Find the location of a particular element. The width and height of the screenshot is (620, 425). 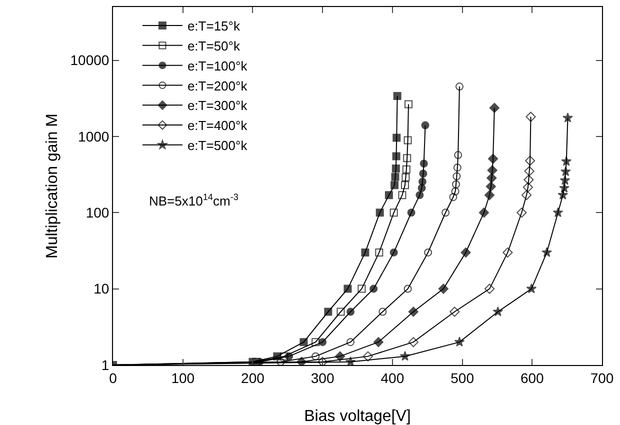

y-tick-label: 1000 is located at coordinates (94, 136).